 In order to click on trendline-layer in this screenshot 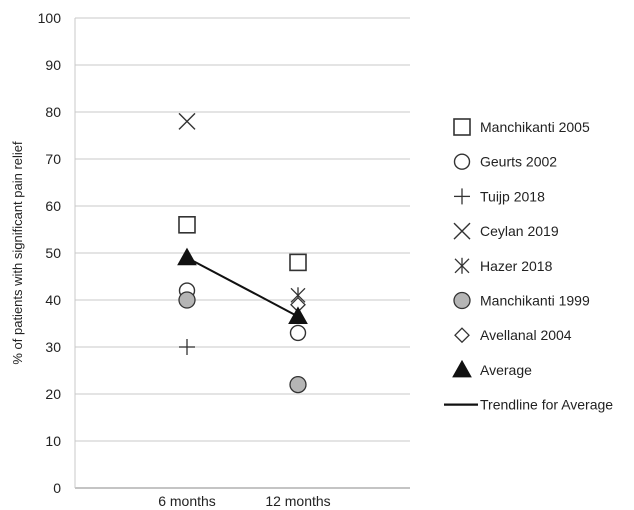, I will do `click(242, 287)`.